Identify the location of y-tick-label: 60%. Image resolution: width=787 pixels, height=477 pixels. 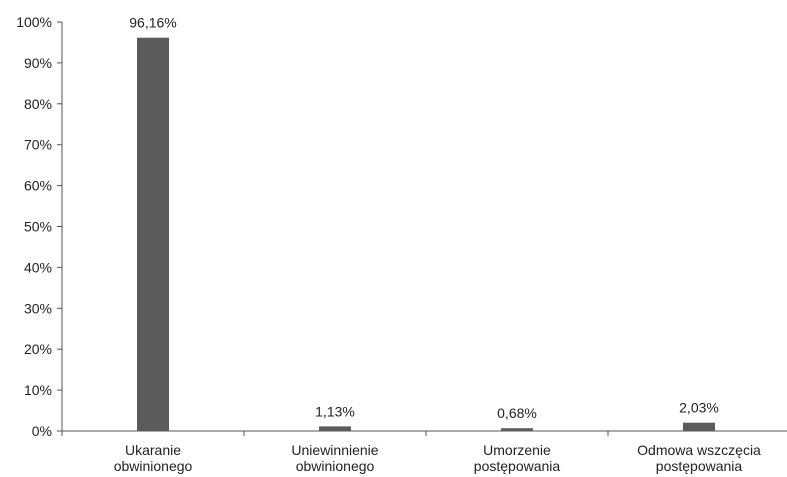
(38, 186).